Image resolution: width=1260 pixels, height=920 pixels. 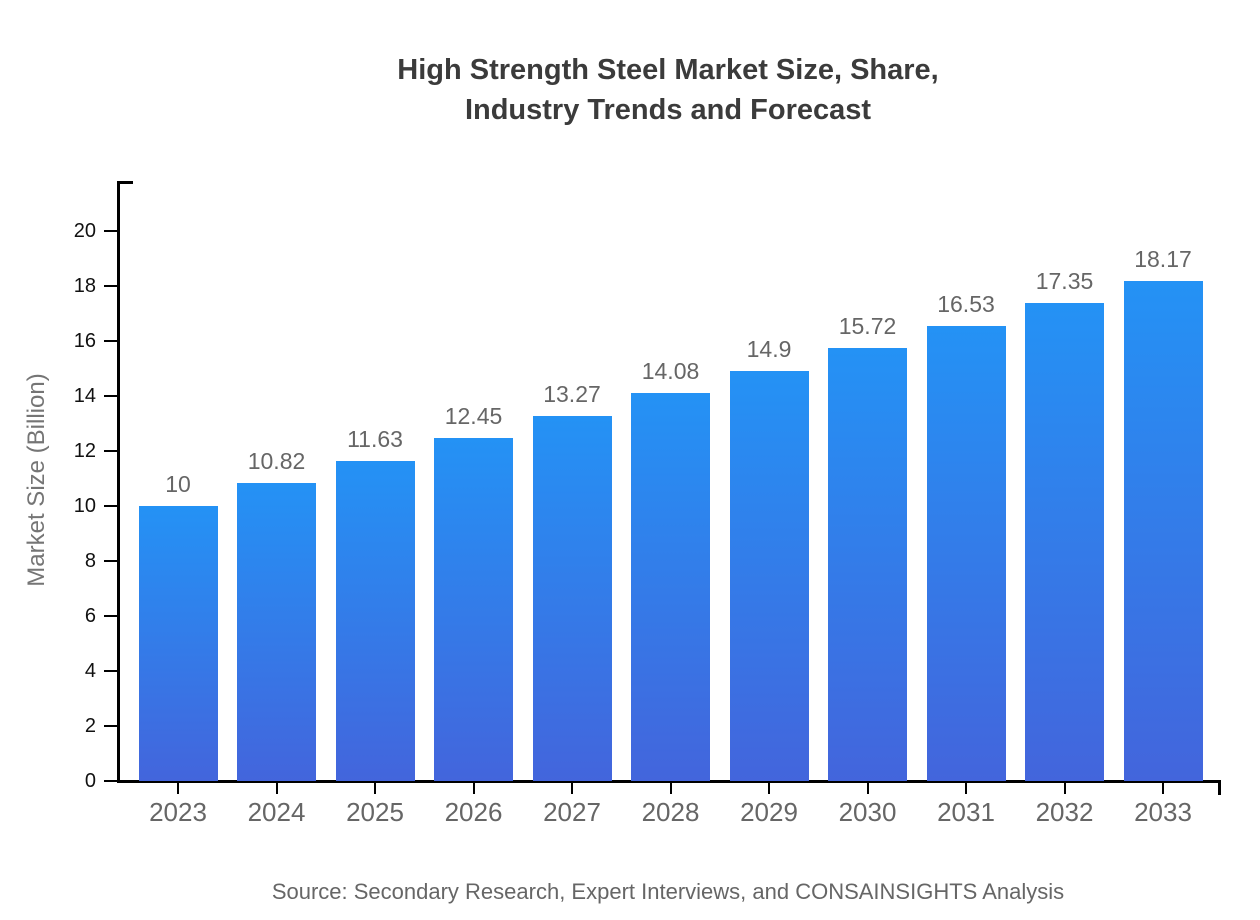 What do you see at coordinates (84, 506) in the screenshot?
I see `y-tick-label: 10` at bounding box center [84, 506].